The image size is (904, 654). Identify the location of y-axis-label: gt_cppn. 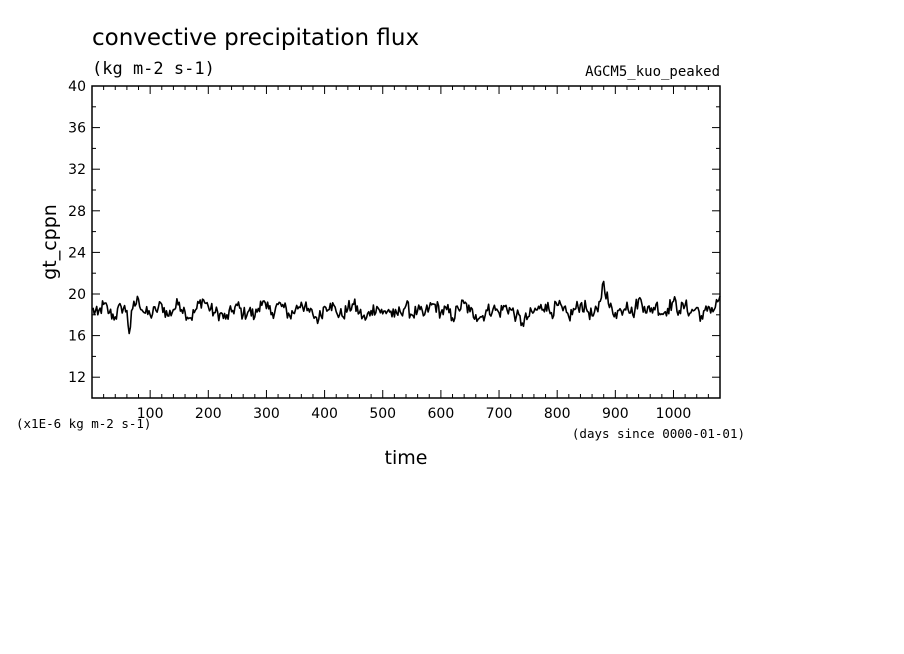
(50, 242).